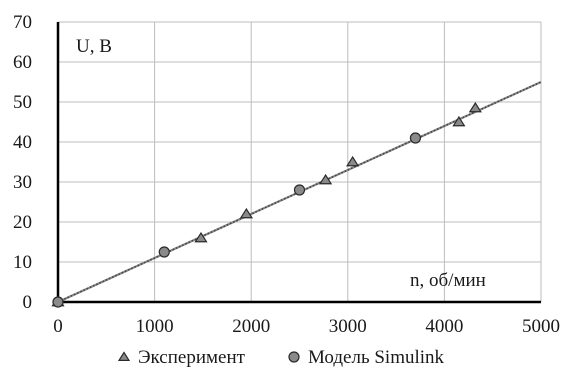  I want to click on y-tick-label: 60, so click(22, 62).